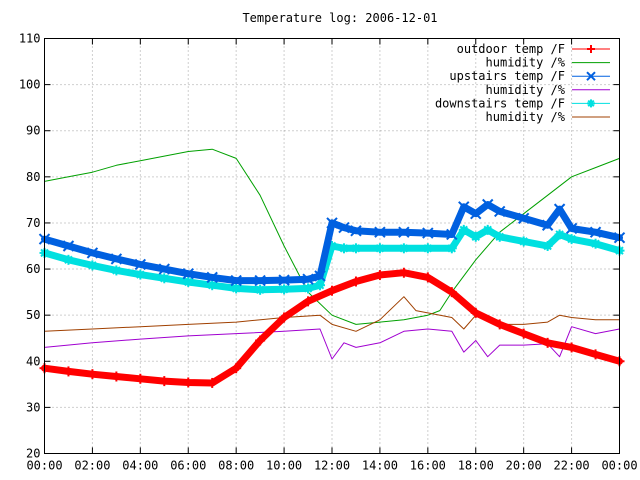 This screenshot has height=480, width=640. What do you see at coordinates (428, 466) in the screenshot?
I see `x-tick-label: 16:00` at bounding box center [428, 466].